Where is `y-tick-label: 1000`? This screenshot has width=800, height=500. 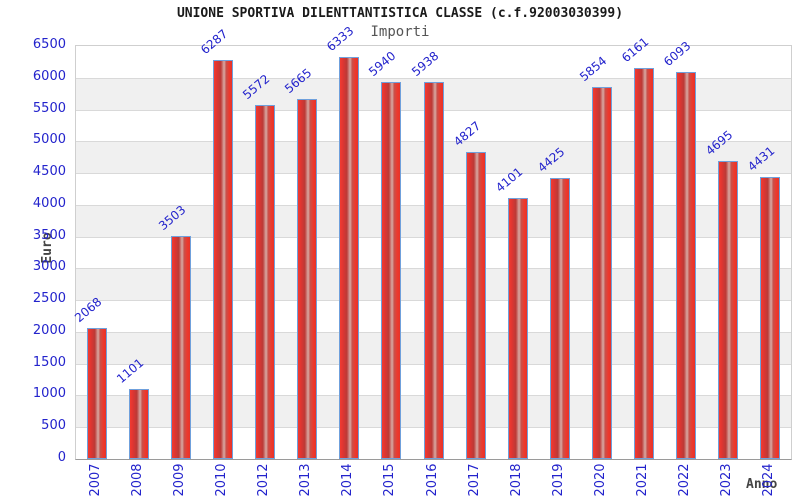
y-tick-label: 1000 is located at coordinates (49, 394).